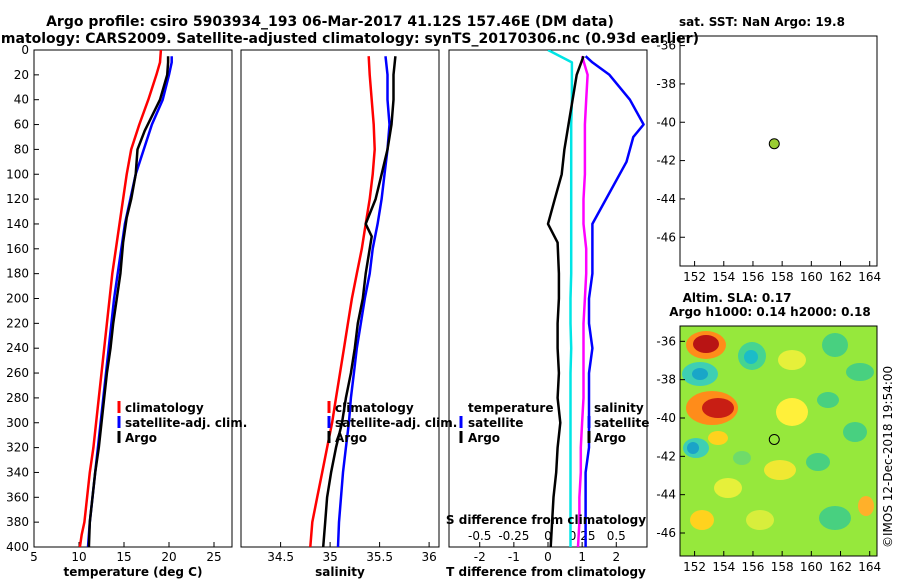 This screenshot has height=580, width=900. I want to click on salinity-series-argo, so click(359, 301).